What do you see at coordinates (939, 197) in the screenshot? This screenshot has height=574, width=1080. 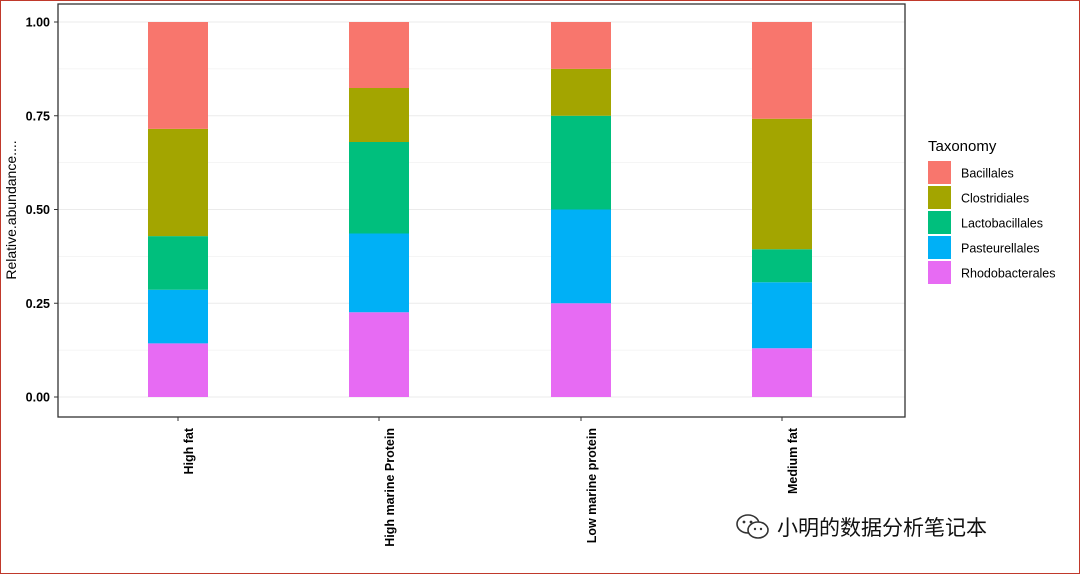 I see `legend-key-clostridiales` at bounding box center [939, 197].